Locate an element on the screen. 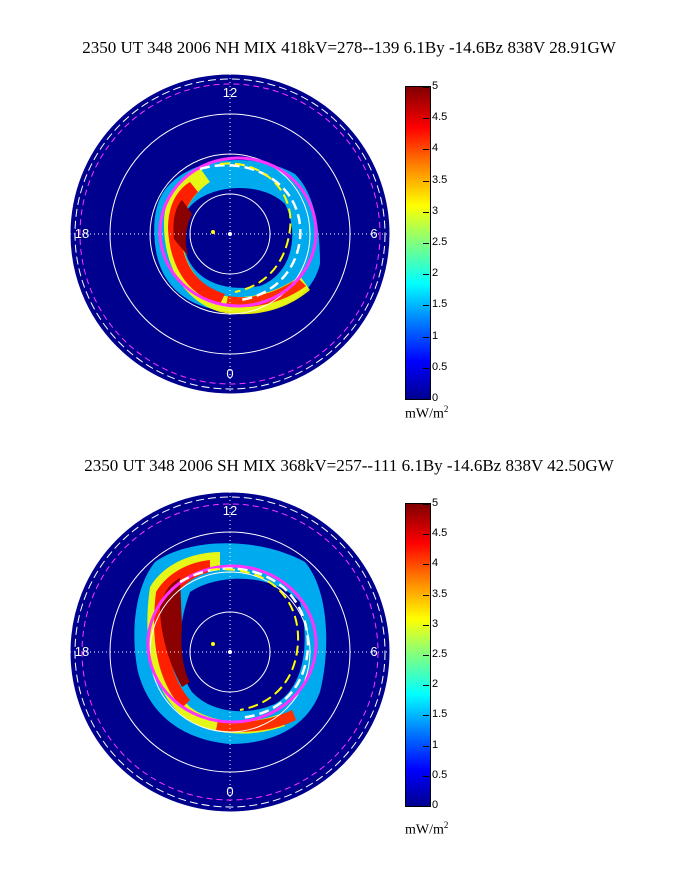 This screenshot has width=698, height=890. colorbar-unit-sh: mW/m2 is located at coordinates (426, 829).